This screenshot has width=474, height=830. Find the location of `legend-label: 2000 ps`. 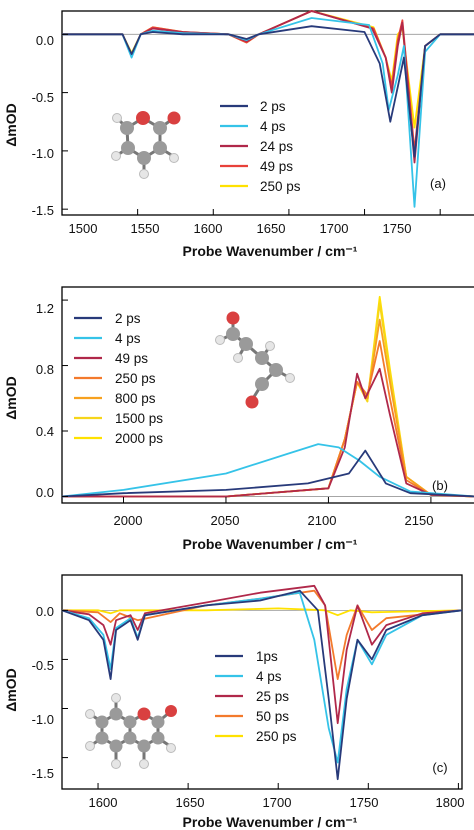

legend-label: 2000 ps is located at coordinates (139, 438).